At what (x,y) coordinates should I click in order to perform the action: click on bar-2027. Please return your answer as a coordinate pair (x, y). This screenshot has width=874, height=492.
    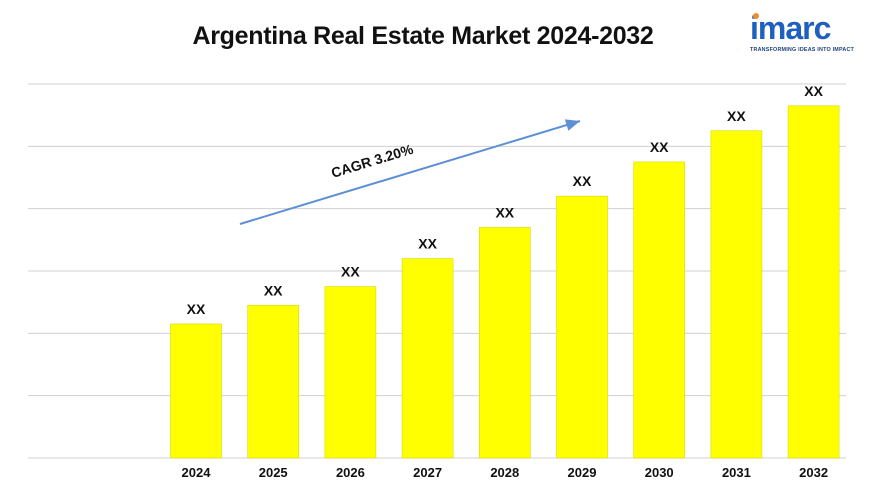
    Looking at the image, I should click on (427, 358).